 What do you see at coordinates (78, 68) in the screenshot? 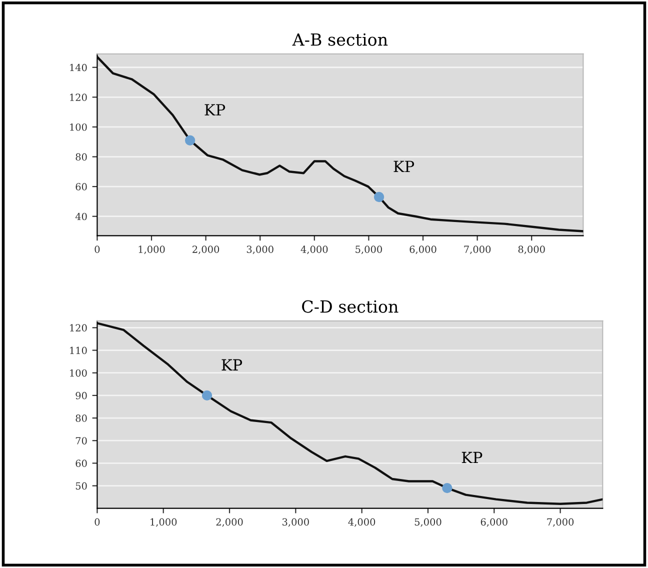
I see `y-tick-label: 140` at bounding box center [78, 68].